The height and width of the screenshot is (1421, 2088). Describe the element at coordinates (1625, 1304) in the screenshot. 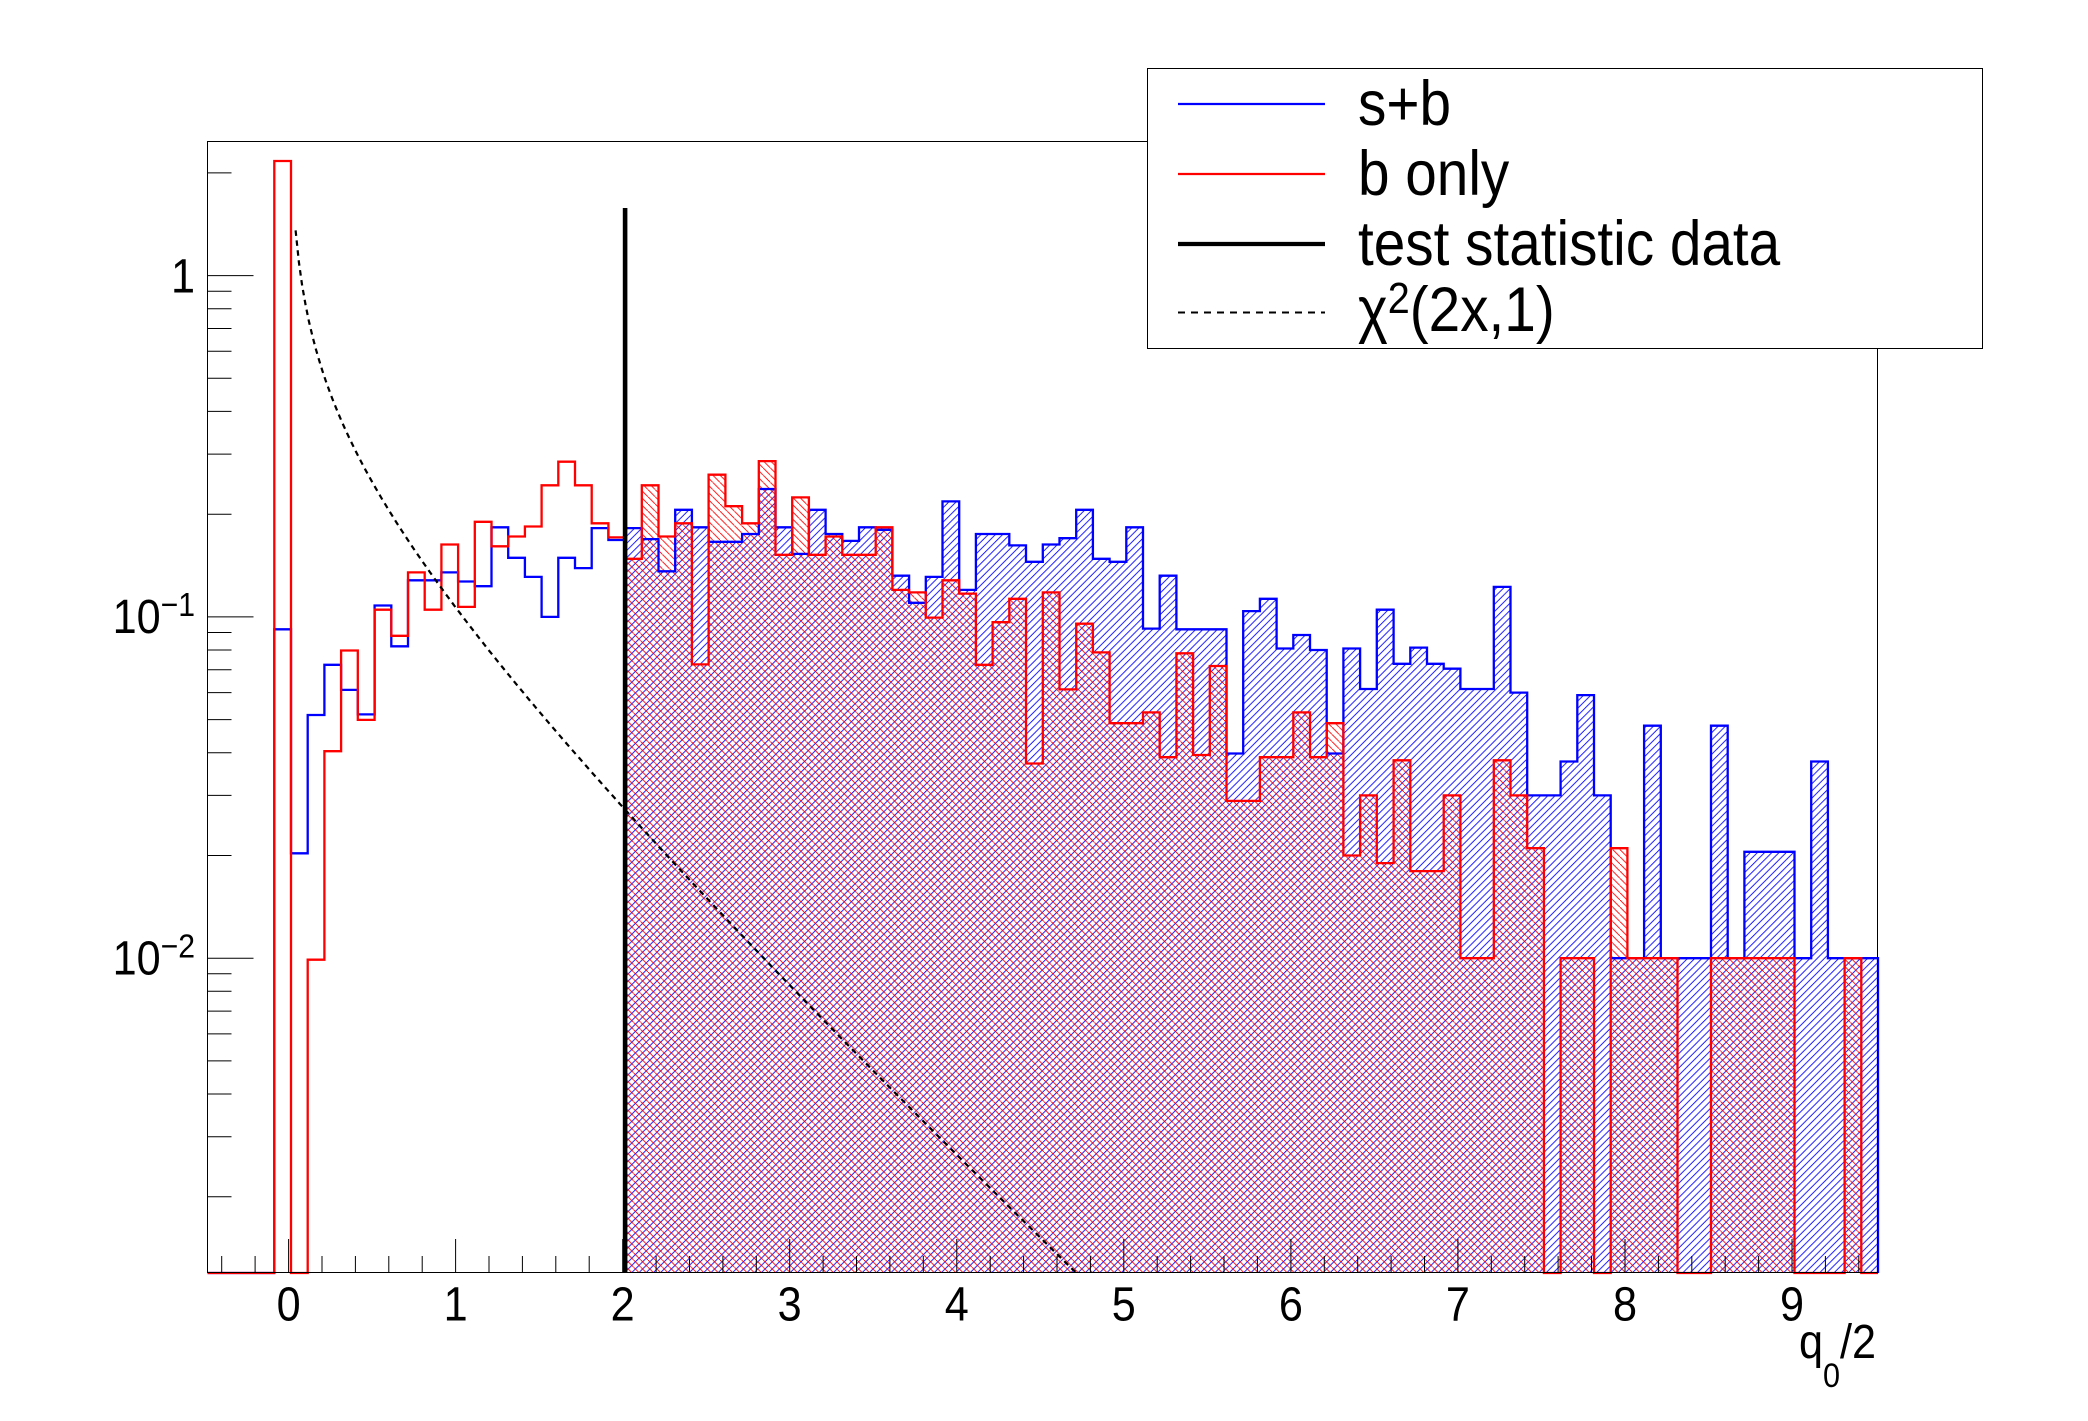

I see `svg-text: 8` at that location.